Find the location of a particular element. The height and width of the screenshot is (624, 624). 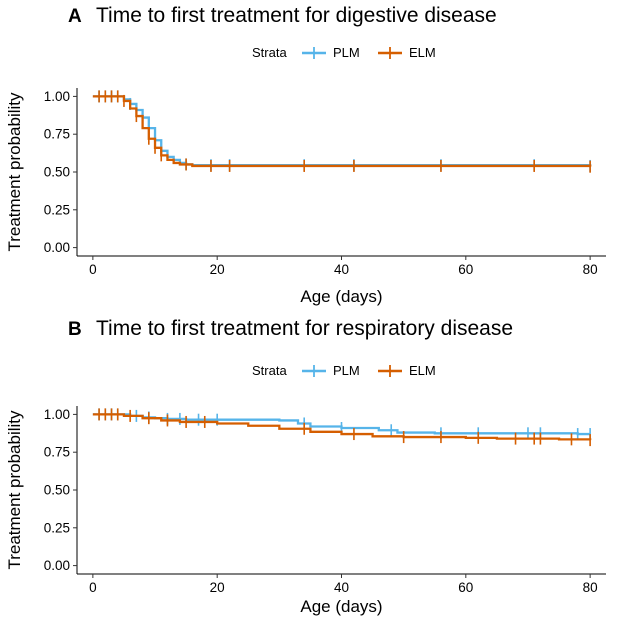

panel-letter: B is located at coordinates (75, 329).